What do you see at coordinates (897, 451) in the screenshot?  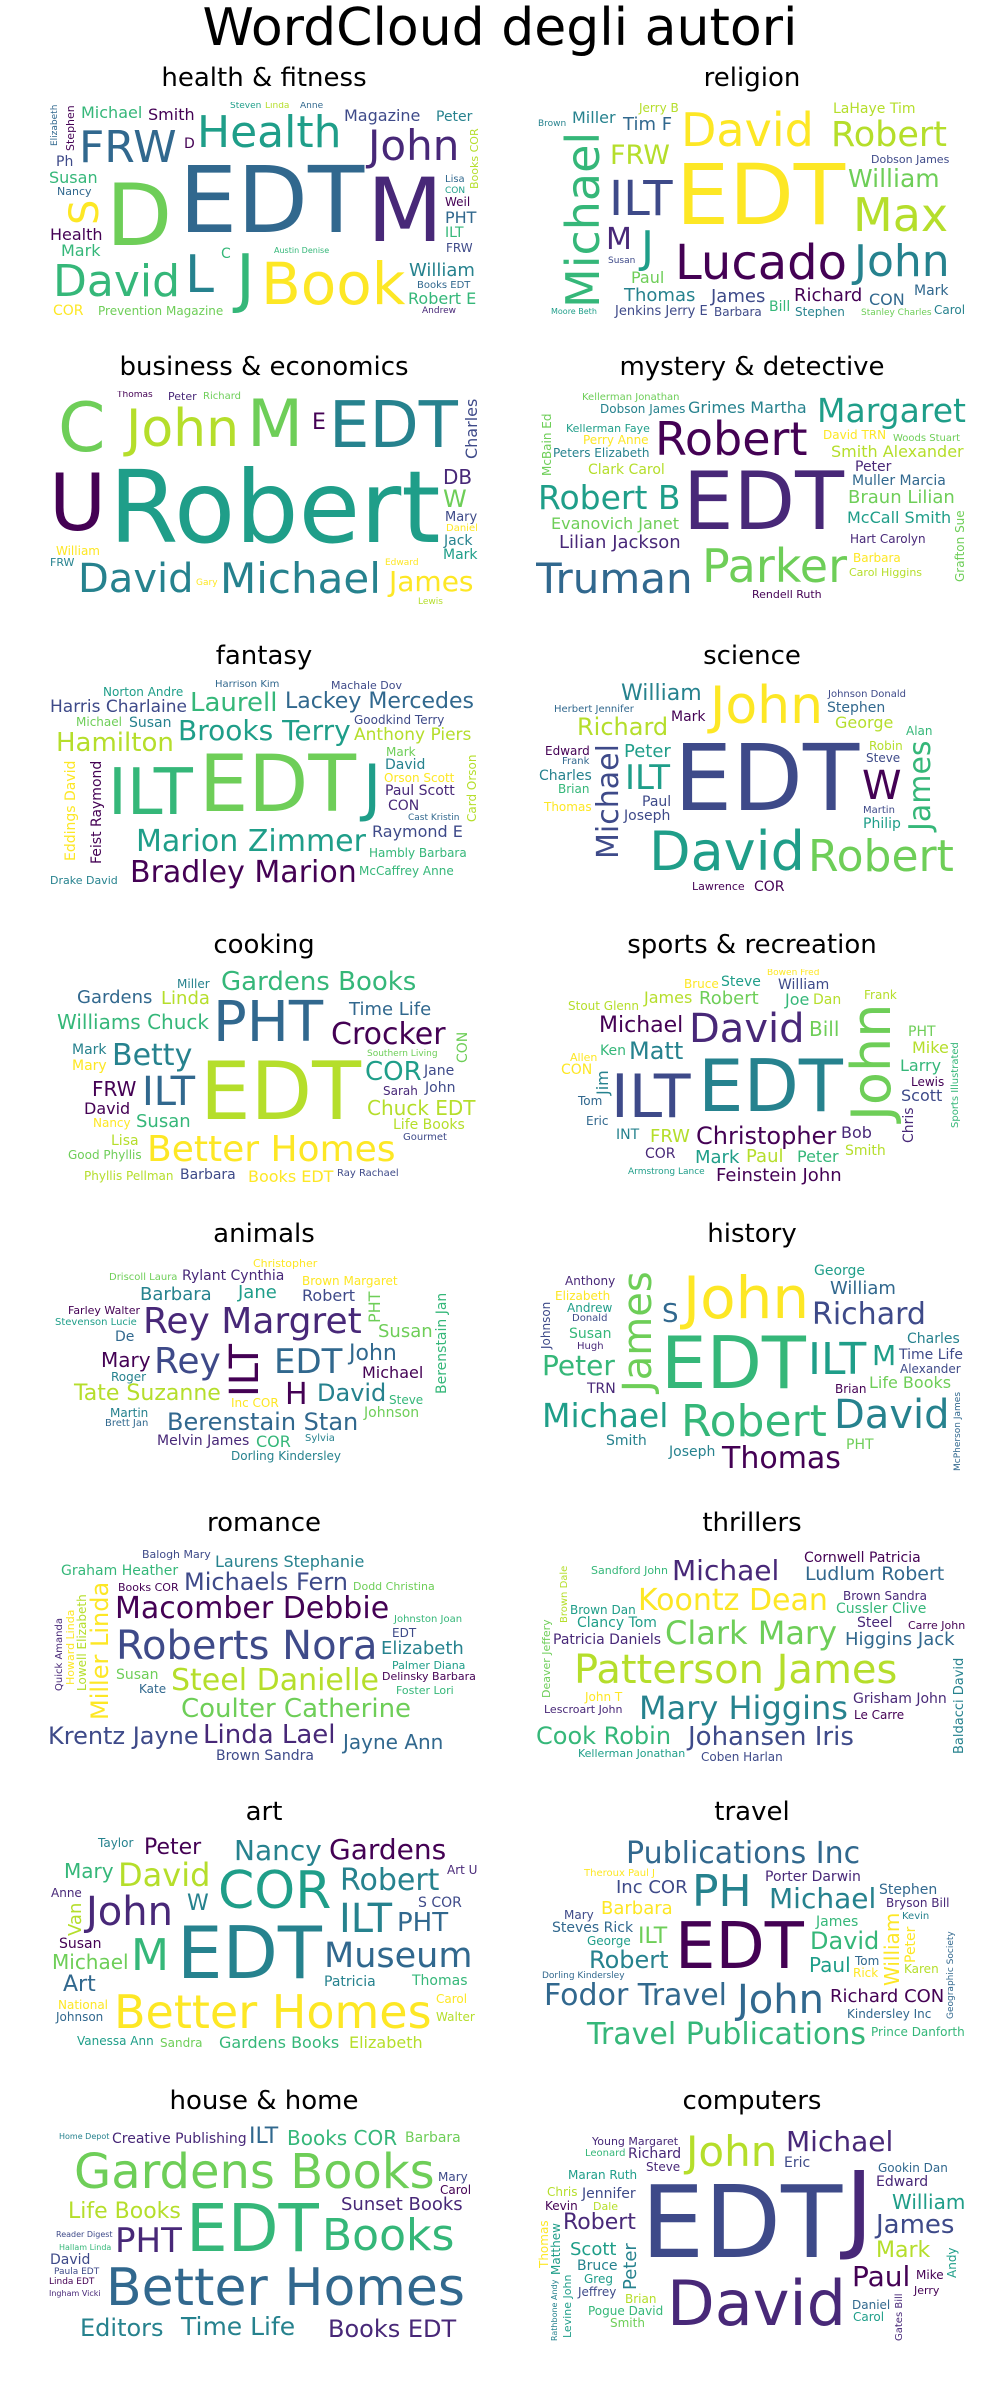 I see `cloud-word: Smith Alexander` at bounding box center [897, 451].